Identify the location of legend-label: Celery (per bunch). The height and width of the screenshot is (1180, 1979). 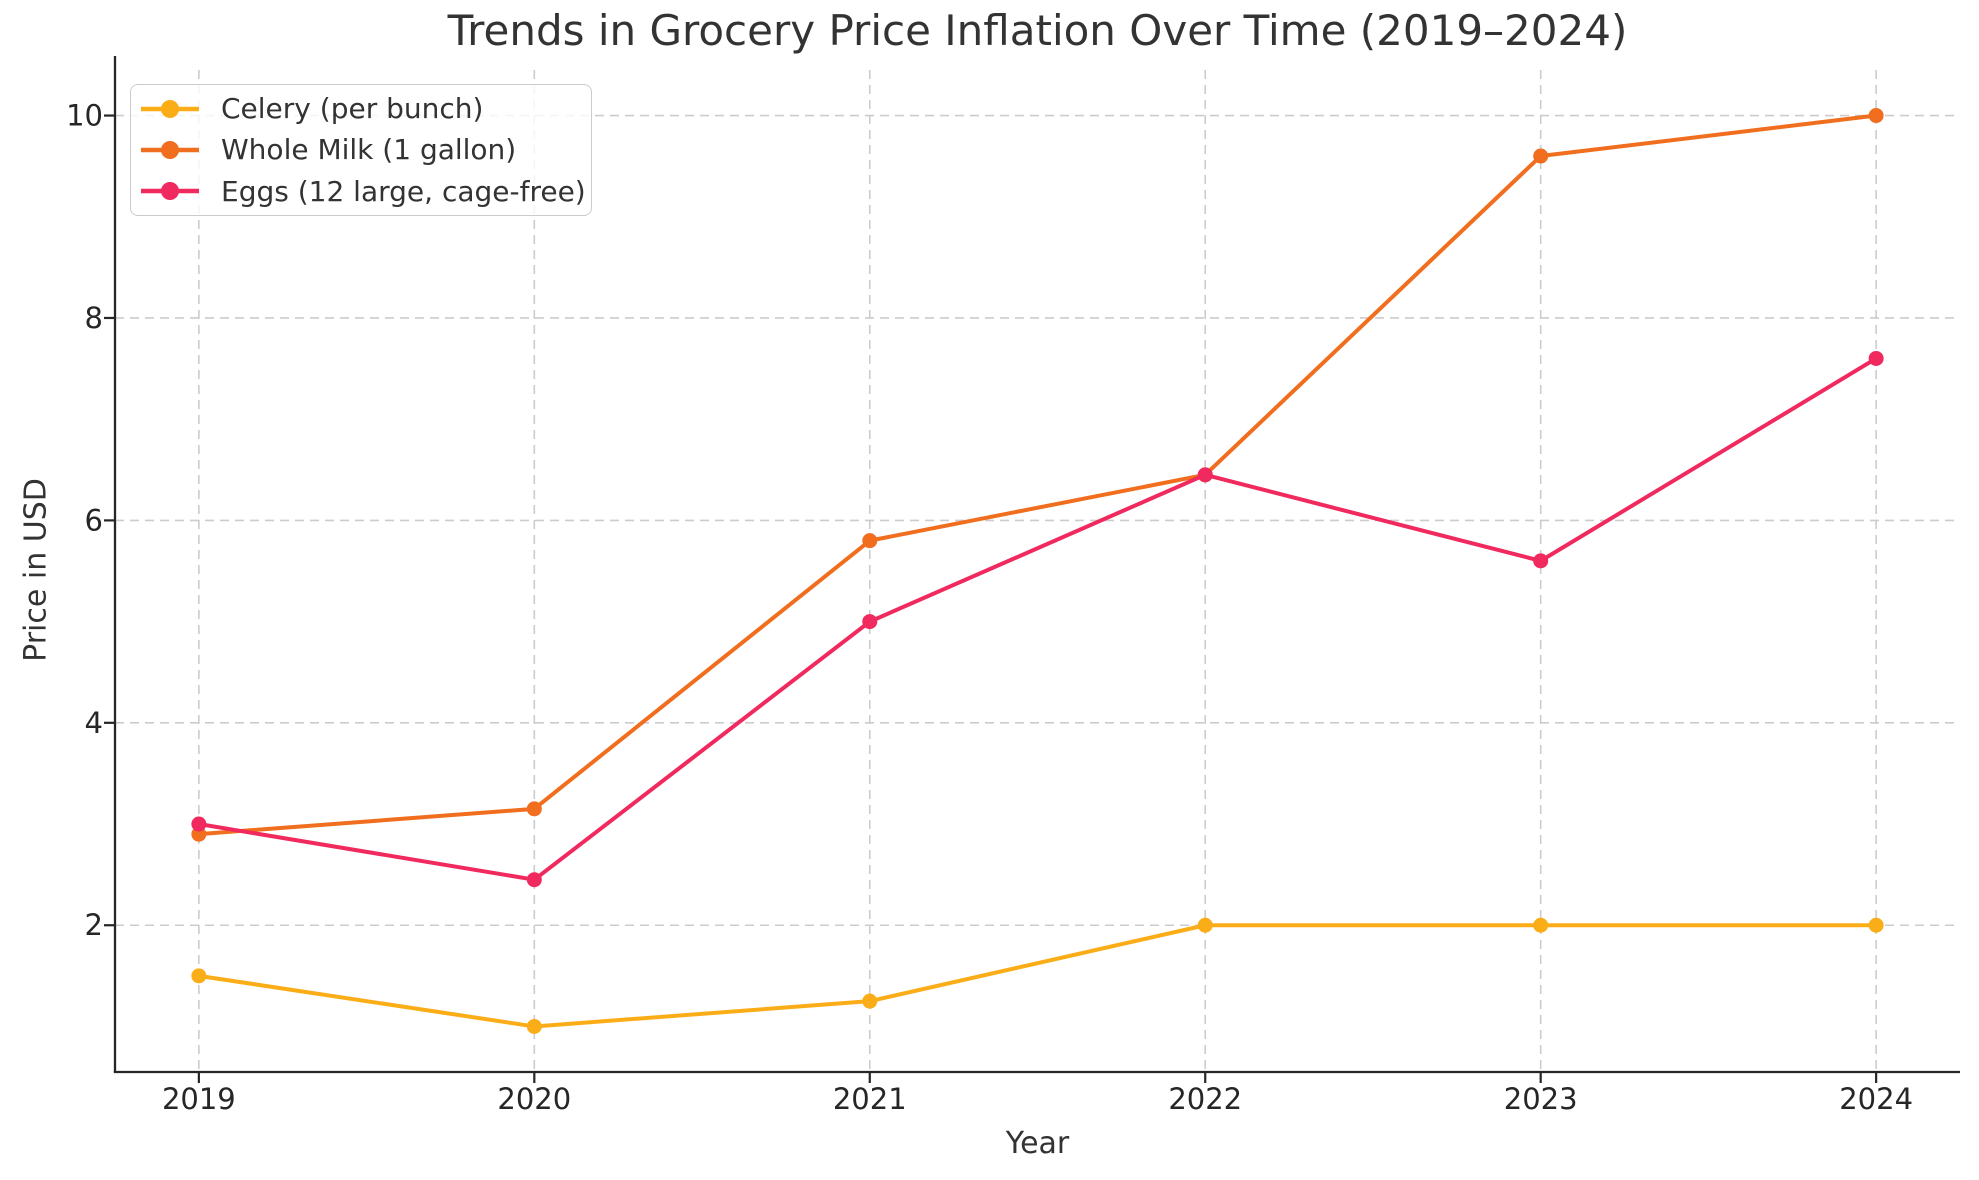
(352, 109).